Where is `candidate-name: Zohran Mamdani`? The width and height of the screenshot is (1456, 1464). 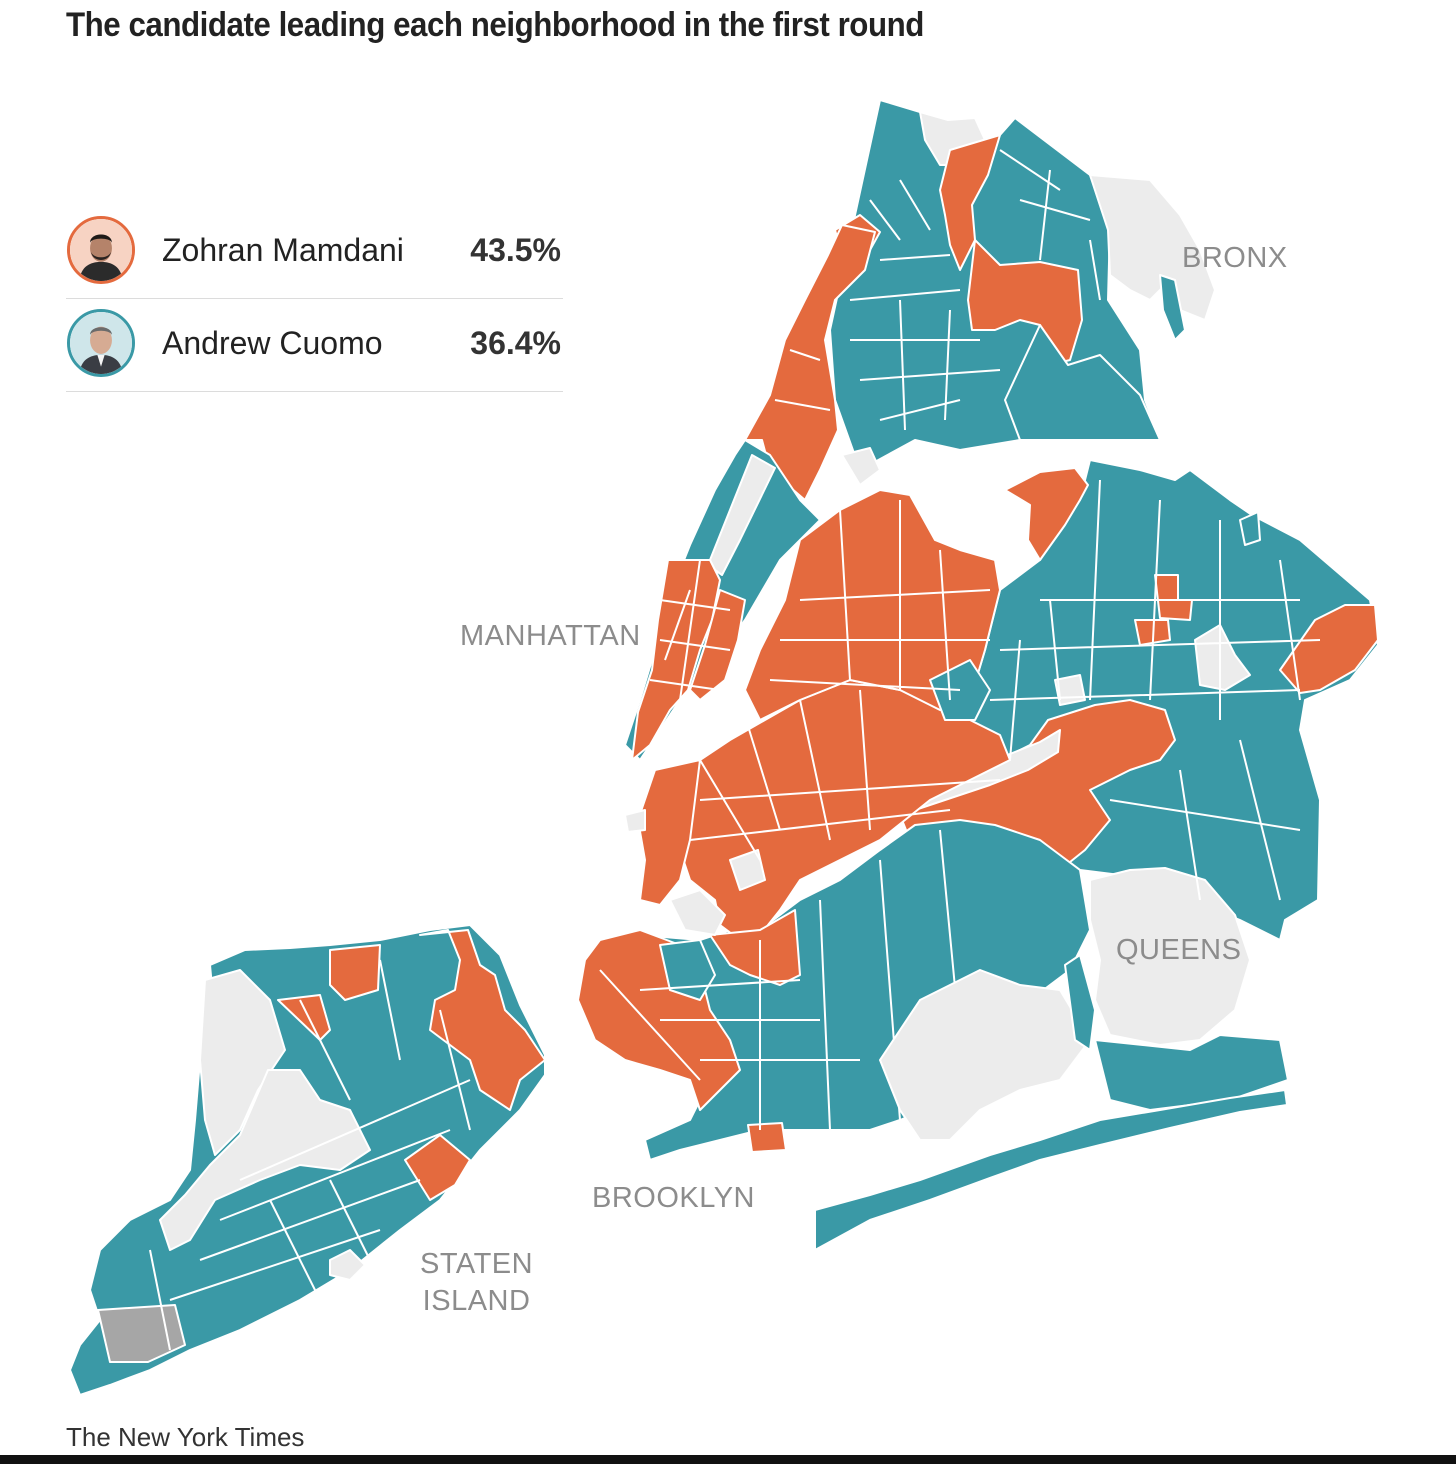 candidate-name: Zohran Mamdani is located at coordinates (283, 250).